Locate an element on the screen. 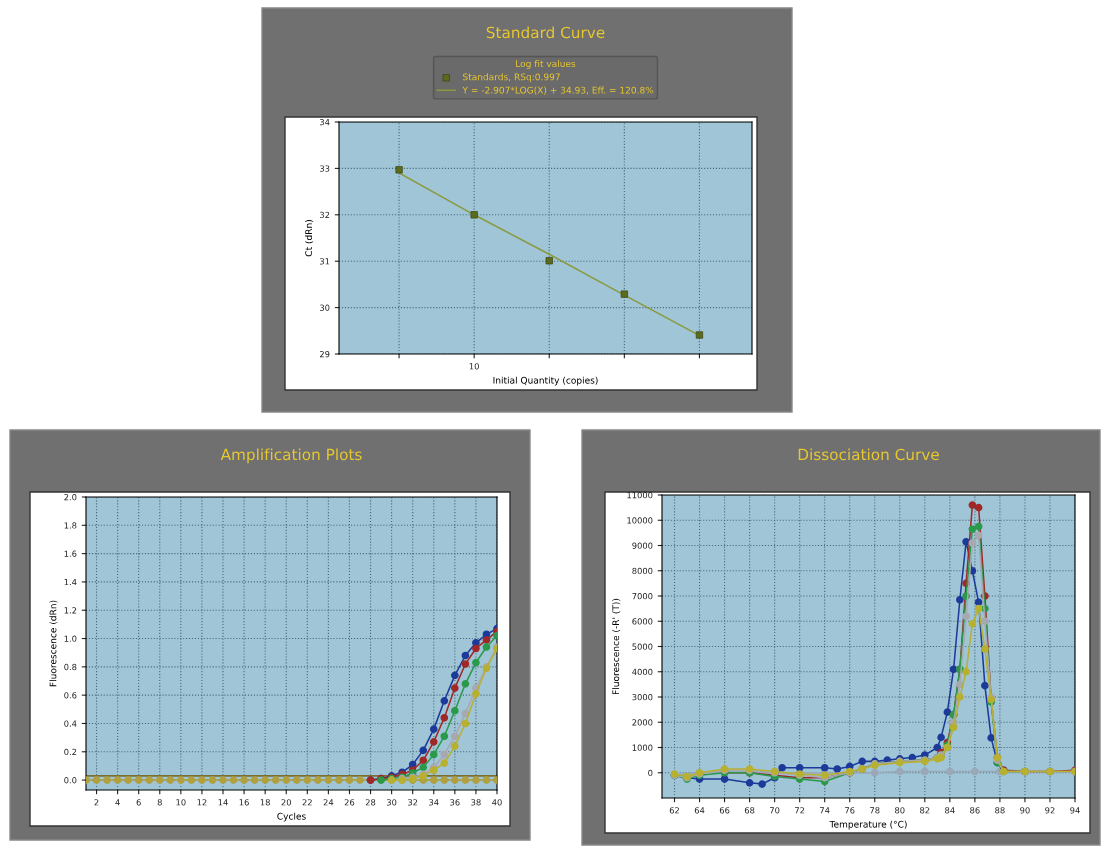 This screenshot has width=1105, height=847. y-tick-label: 11000 is located at coordinates (640, 495).